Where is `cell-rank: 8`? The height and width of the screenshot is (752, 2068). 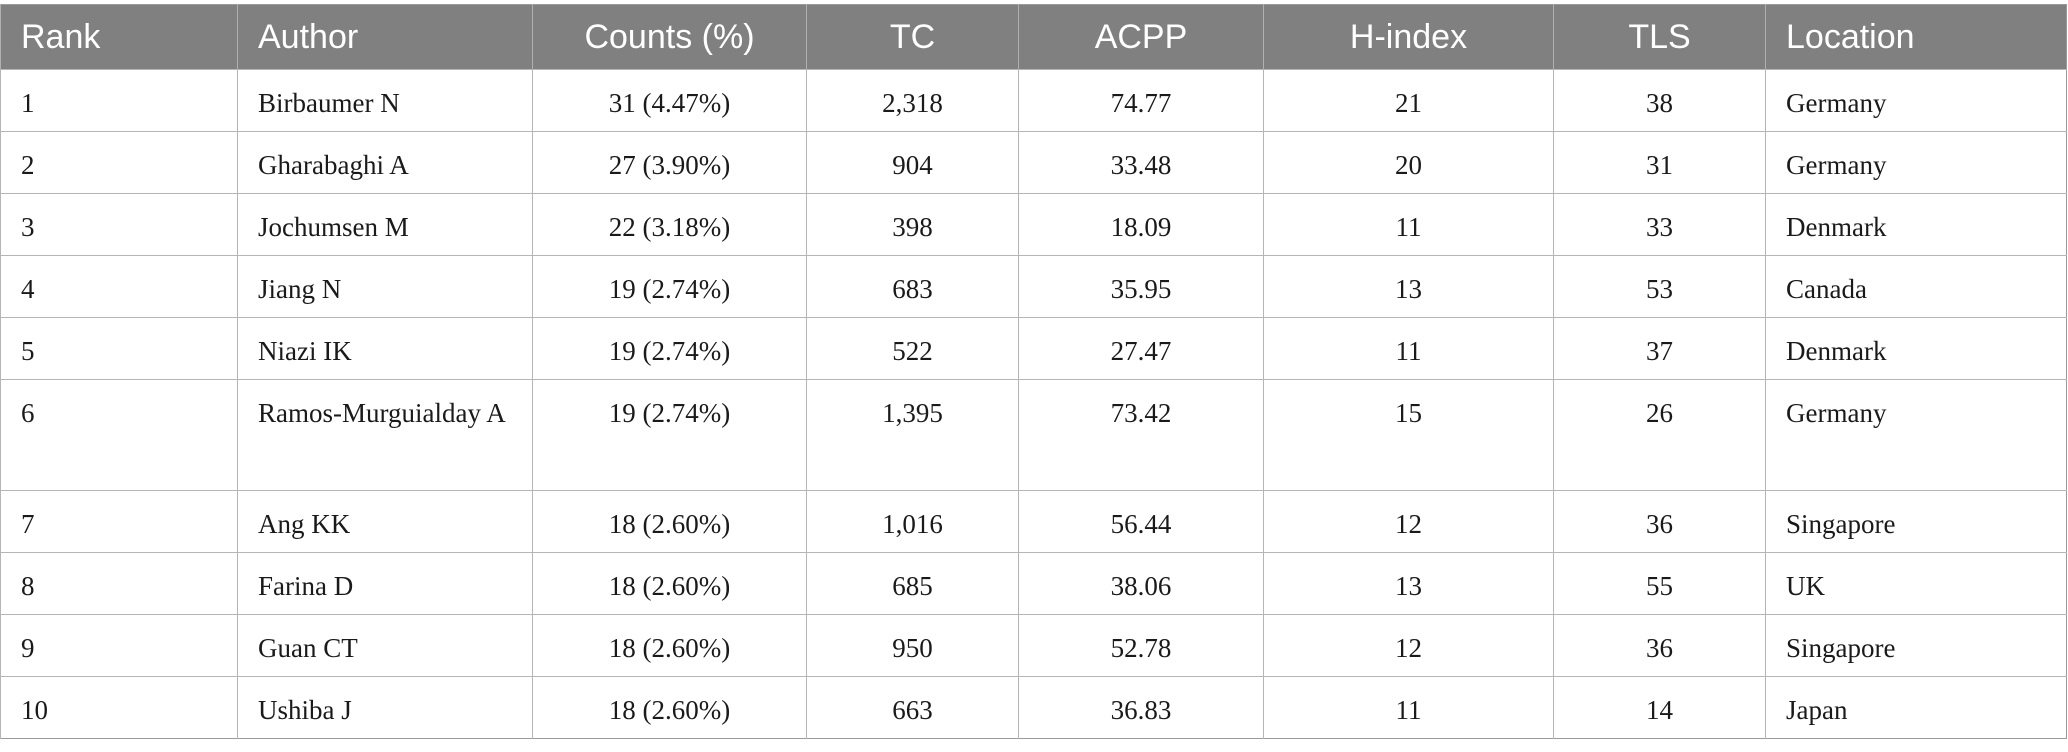
cell-rank: 8 is located at coordinates (119, 583).